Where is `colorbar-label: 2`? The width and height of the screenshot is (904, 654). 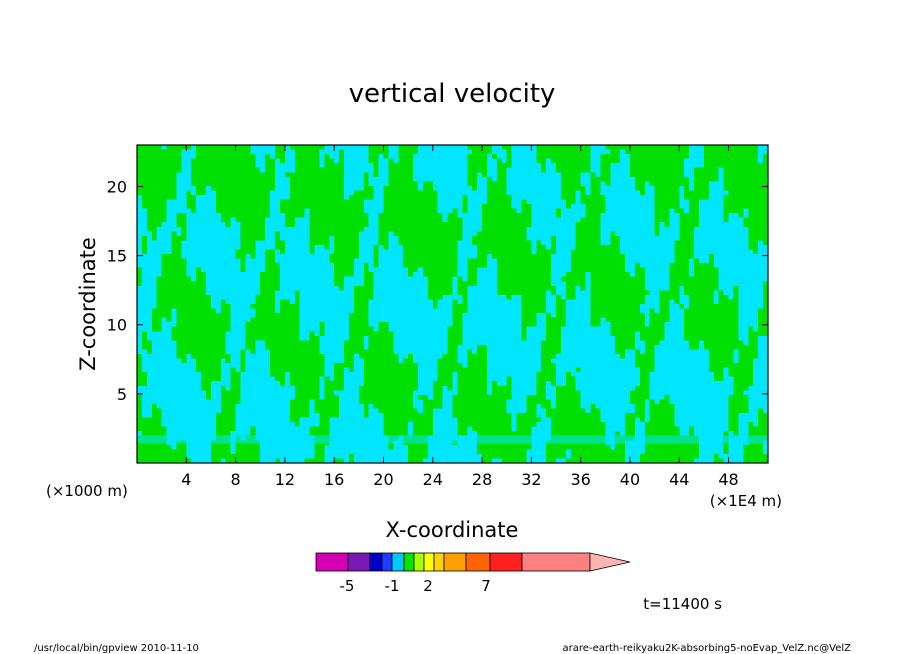 colorbar-label: 2 is located at coordinates (428, 586).